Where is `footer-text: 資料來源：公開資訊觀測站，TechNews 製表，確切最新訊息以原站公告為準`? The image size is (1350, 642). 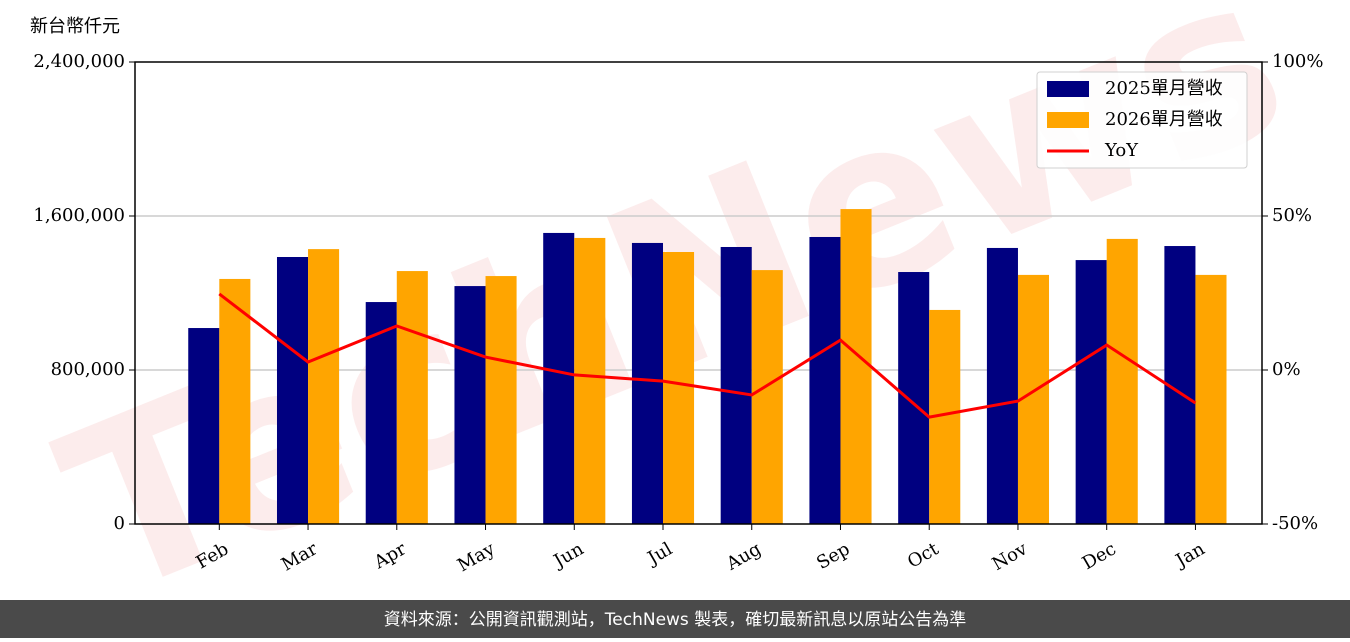 footer-text: 資料來源：公開資訊觀測站，TechNews 製表，確切最新訊息以原站公告為準 is located at coordinates (675, 620).